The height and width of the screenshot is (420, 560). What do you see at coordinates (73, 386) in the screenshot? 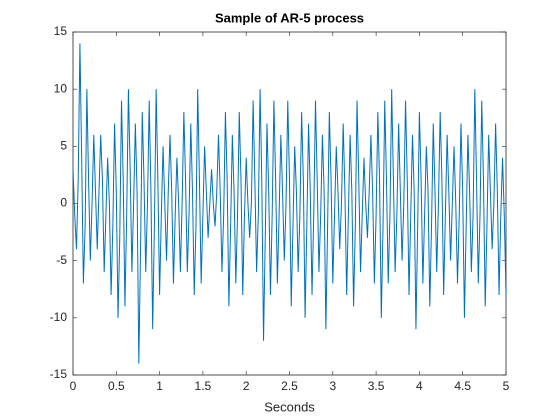
I see `x-tick-label: 0` at bounding box center [73, 386].